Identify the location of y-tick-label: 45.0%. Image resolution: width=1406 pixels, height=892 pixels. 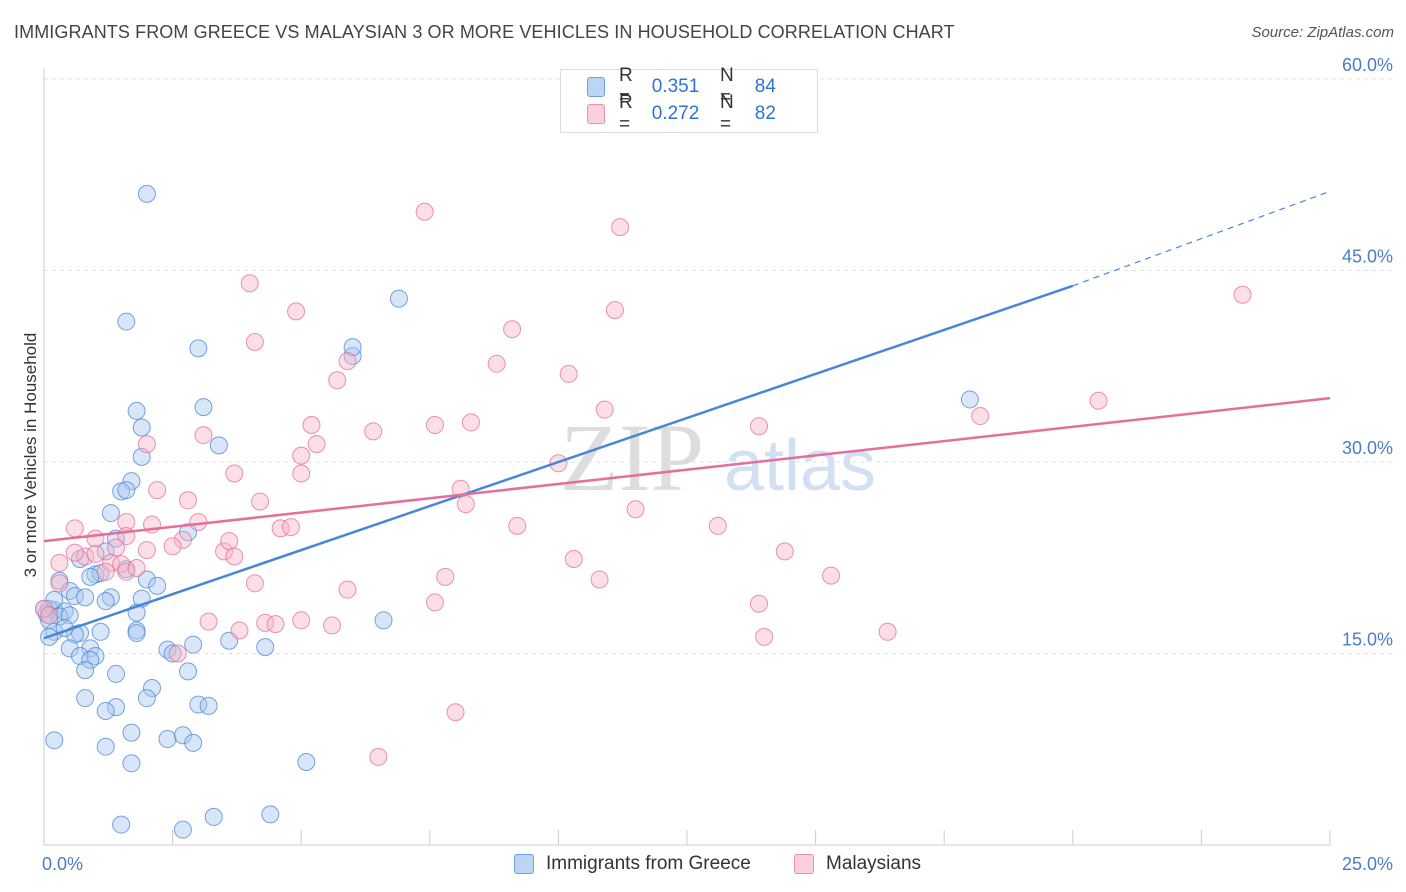
(1367, 257).